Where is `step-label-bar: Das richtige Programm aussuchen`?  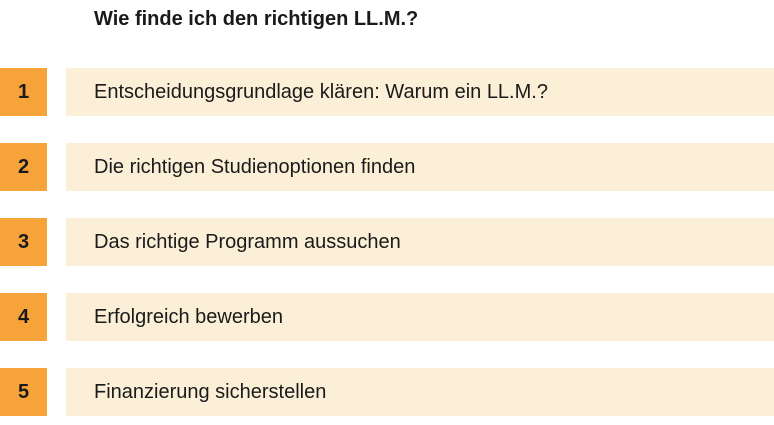
step-label-bar: Das richtige Programm aussuchen is located at coordinates (420, 242).